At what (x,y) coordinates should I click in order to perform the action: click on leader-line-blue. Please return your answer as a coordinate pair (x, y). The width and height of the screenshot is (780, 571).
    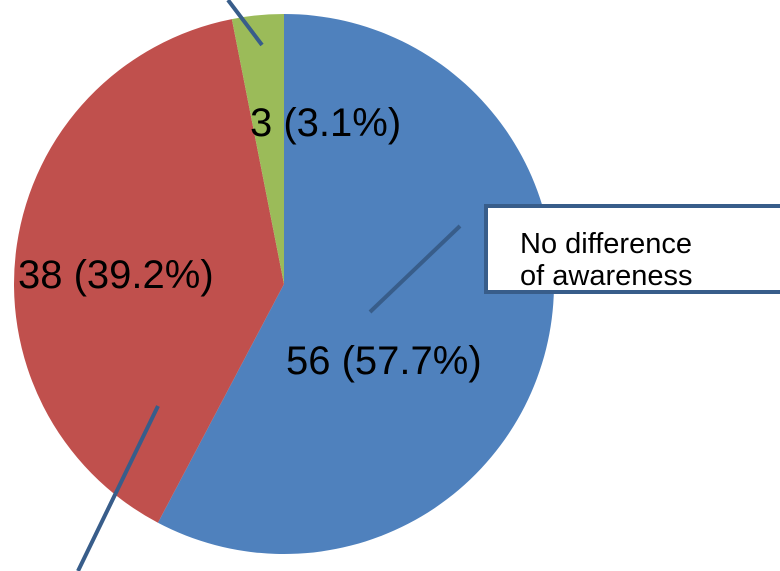
    Looking at the image, I should click on (415, 269).